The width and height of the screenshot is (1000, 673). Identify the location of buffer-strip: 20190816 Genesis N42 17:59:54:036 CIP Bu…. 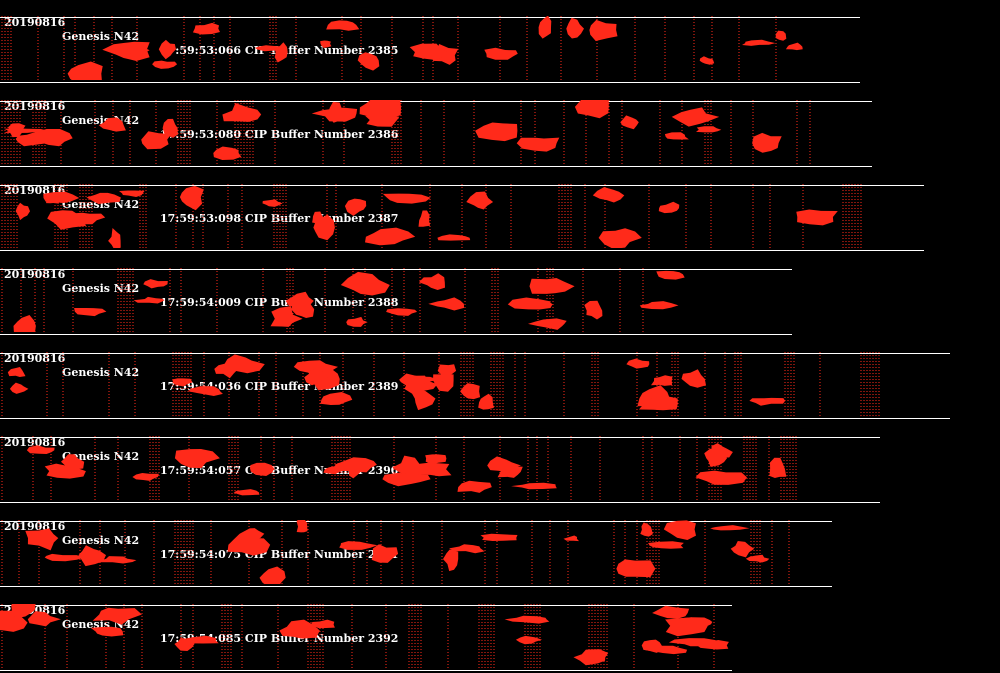
(500, 378).